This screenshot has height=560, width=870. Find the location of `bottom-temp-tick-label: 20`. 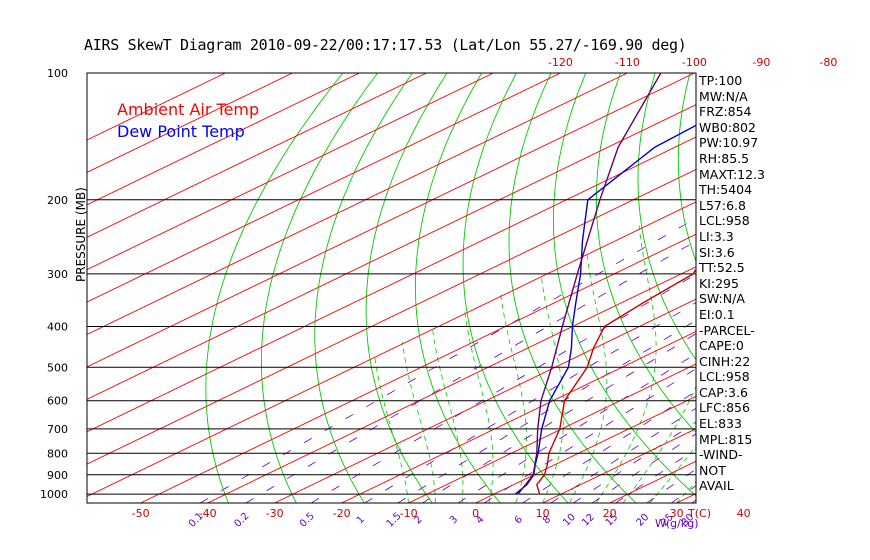

bottom-temp-tick-label: 20 is located at coordinates (610, 513).